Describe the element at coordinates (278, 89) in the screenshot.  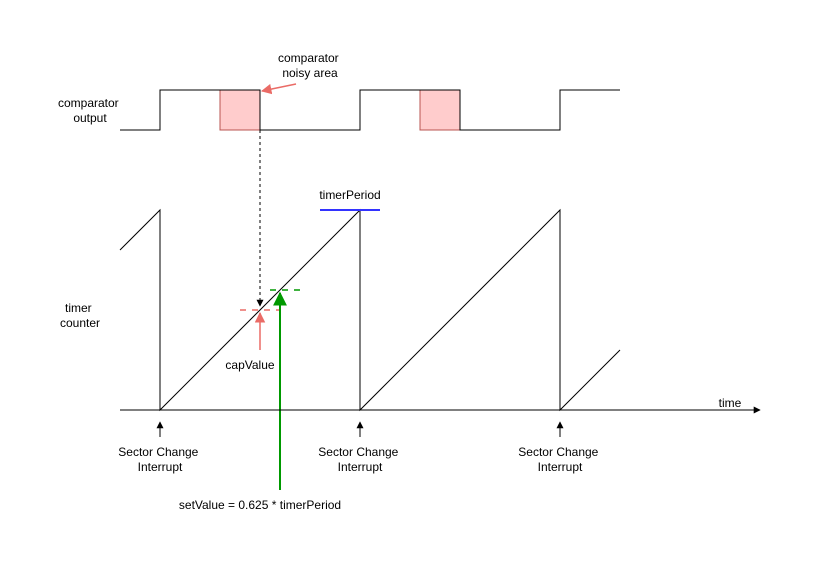
I see `noisy-area-pointer-arrow` at that location.